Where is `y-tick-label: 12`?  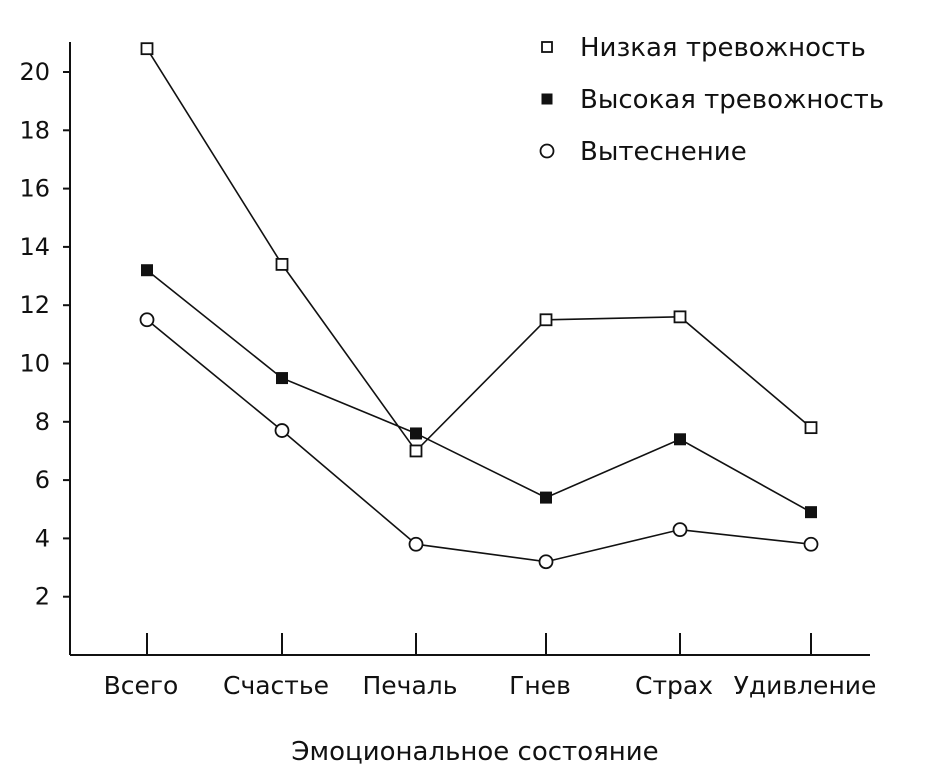
y-tick-label: 12 is located at coordinates (34, 305).